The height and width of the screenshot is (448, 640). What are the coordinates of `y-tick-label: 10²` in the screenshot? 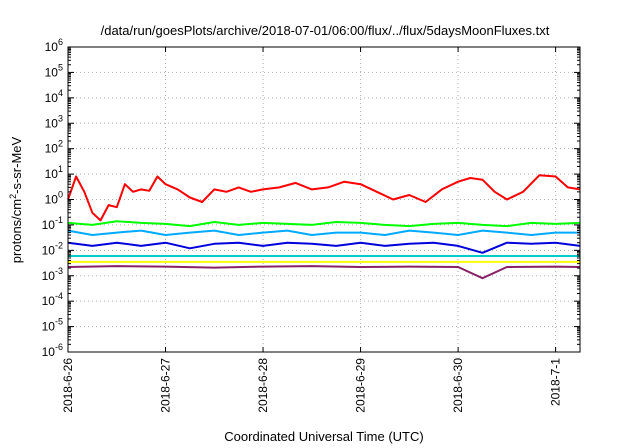 It's located at (54, 147).